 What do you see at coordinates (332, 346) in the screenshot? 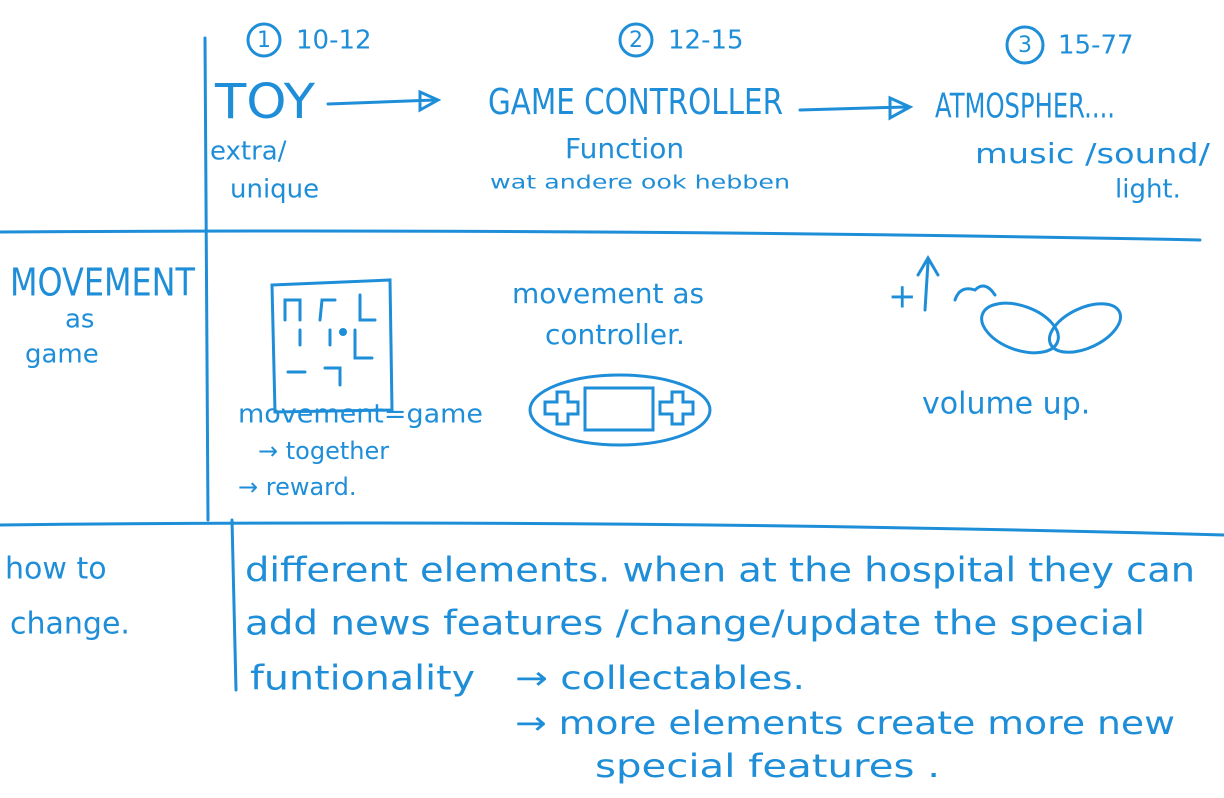
I see `maze-drawing` at bounding box center [332, 346].